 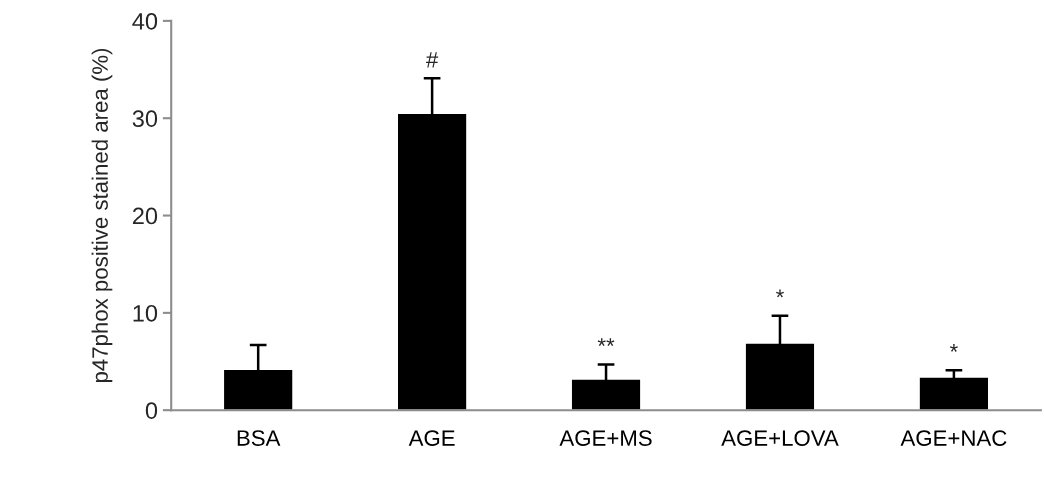 I want to click on y-tick-label: 0, so click(x=151, y=410).